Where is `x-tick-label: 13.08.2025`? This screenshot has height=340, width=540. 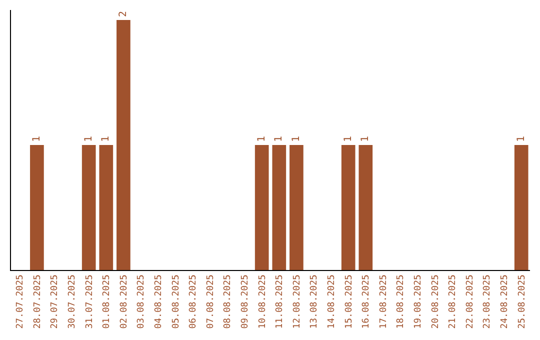 x-tick-label: 13.08.2025 is located at coordinates (315, 301).